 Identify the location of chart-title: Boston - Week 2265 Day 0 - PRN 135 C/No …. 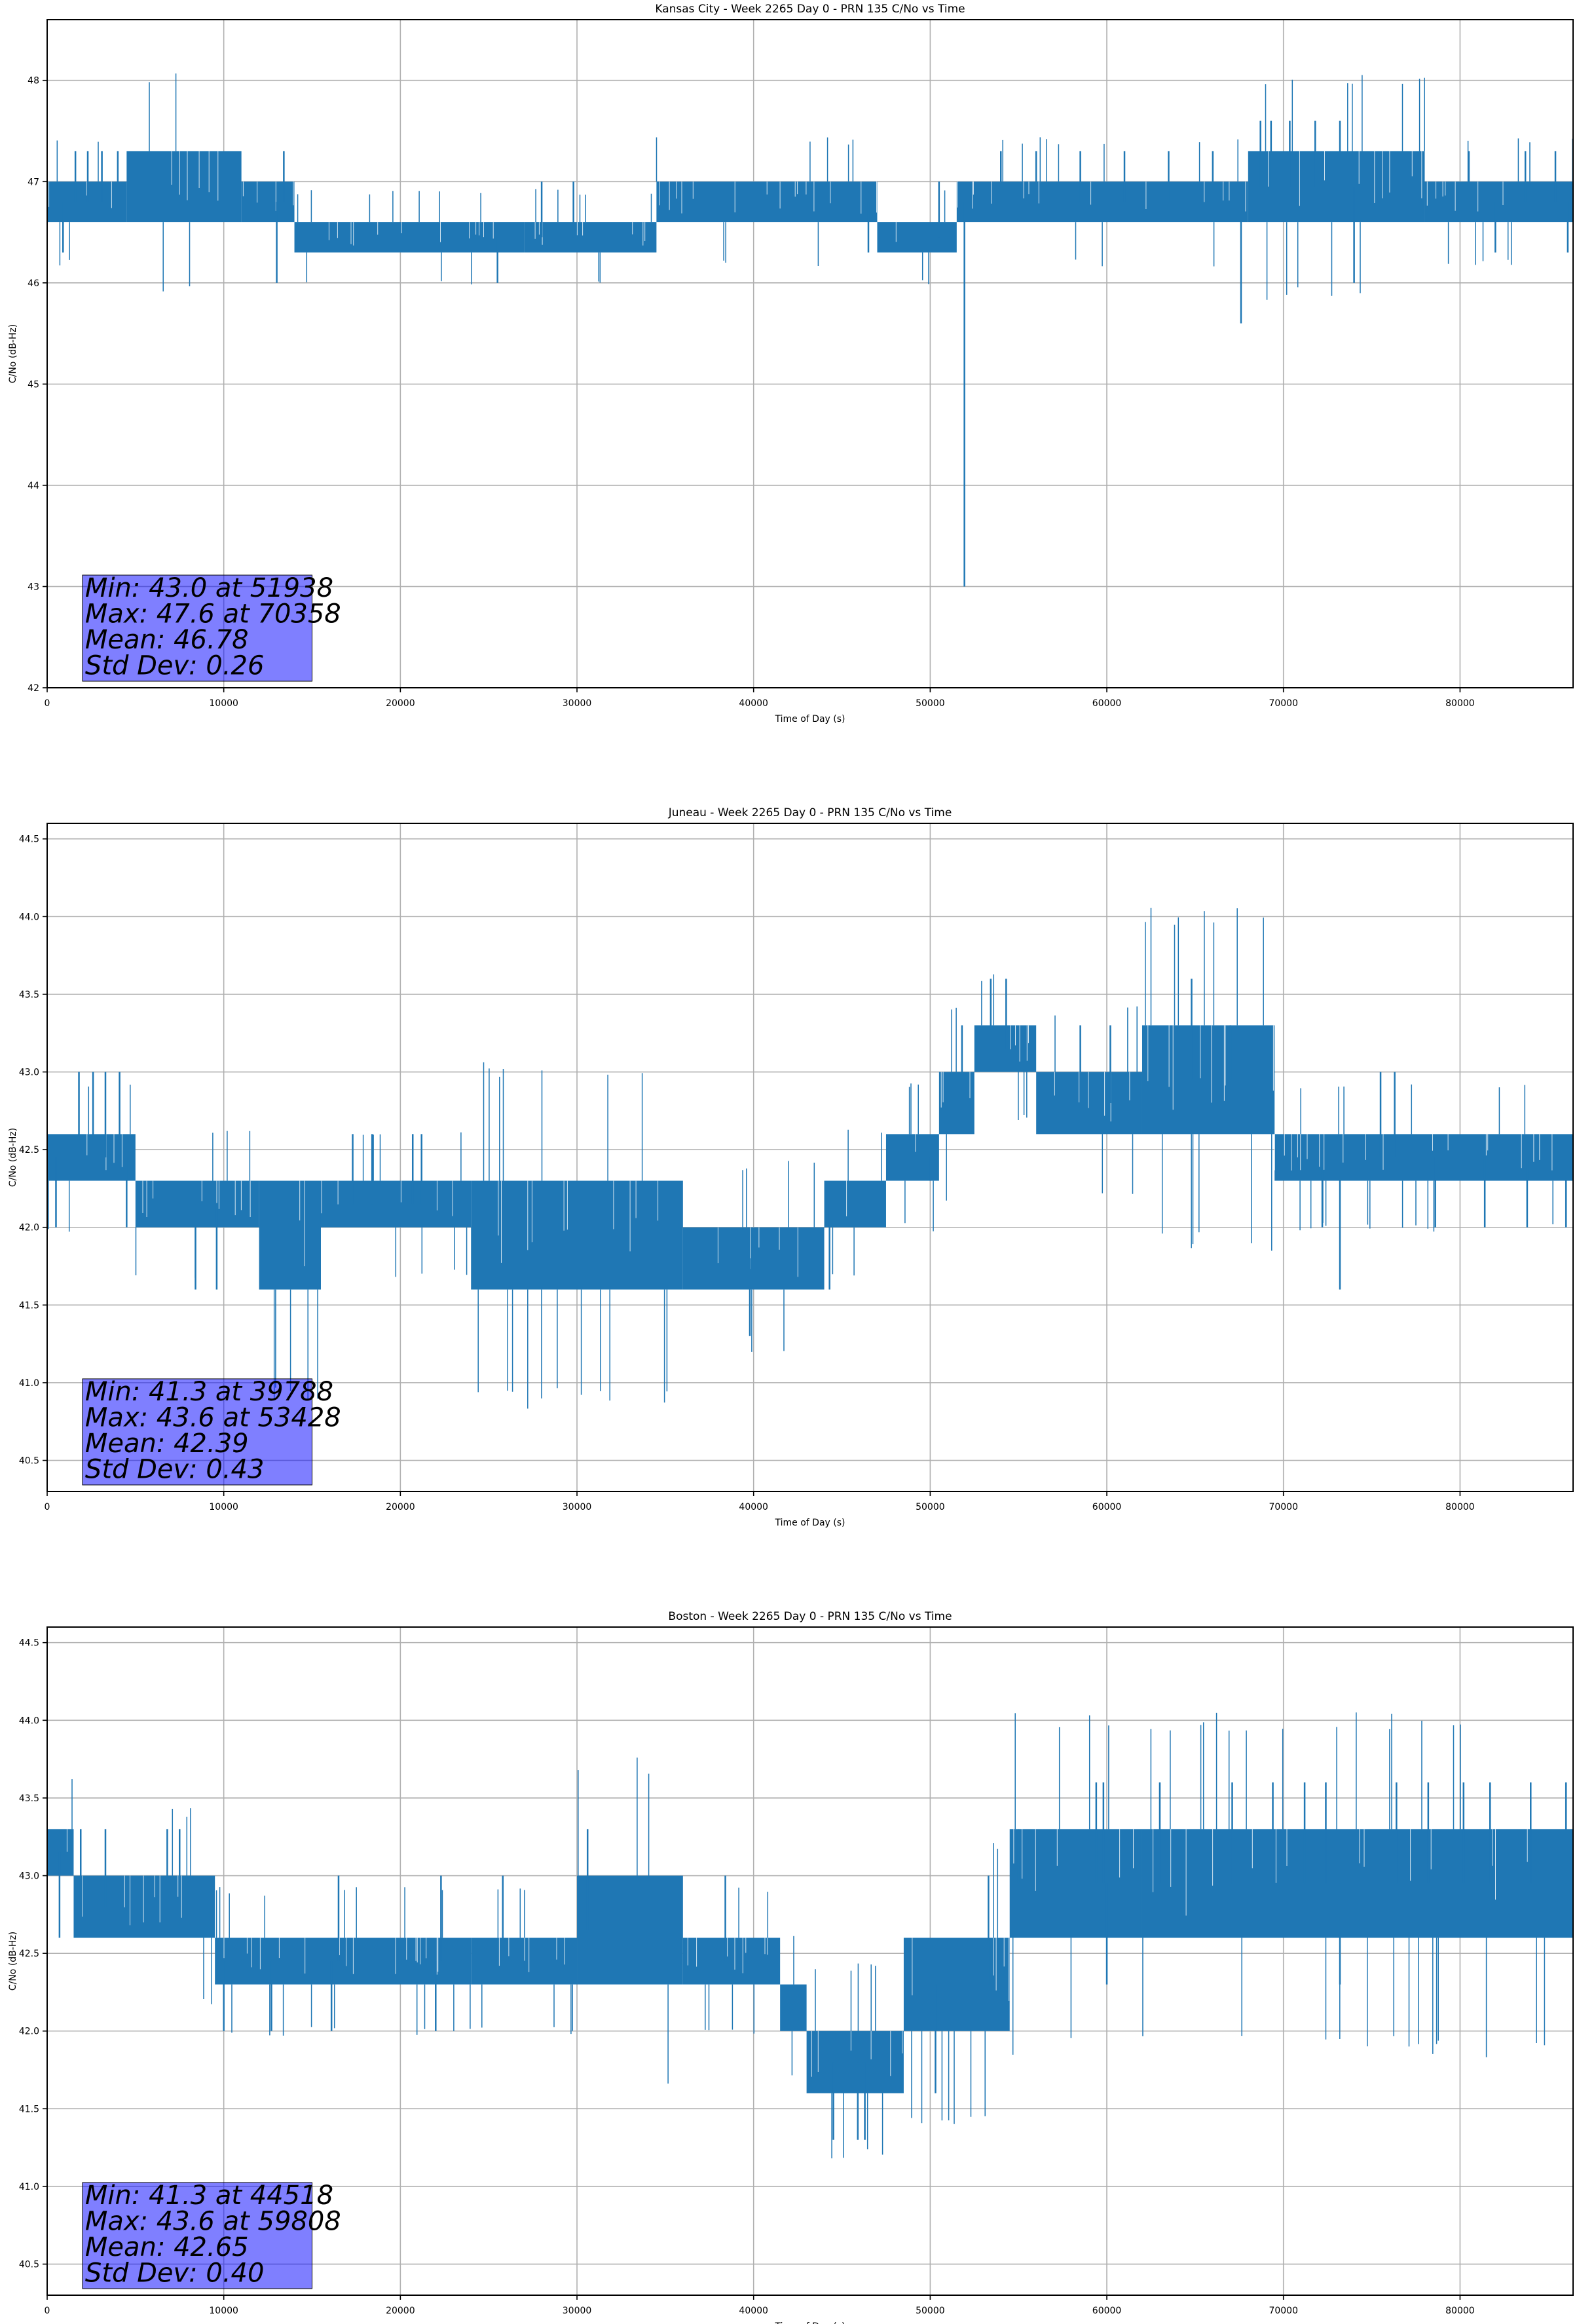
(810, 1616).